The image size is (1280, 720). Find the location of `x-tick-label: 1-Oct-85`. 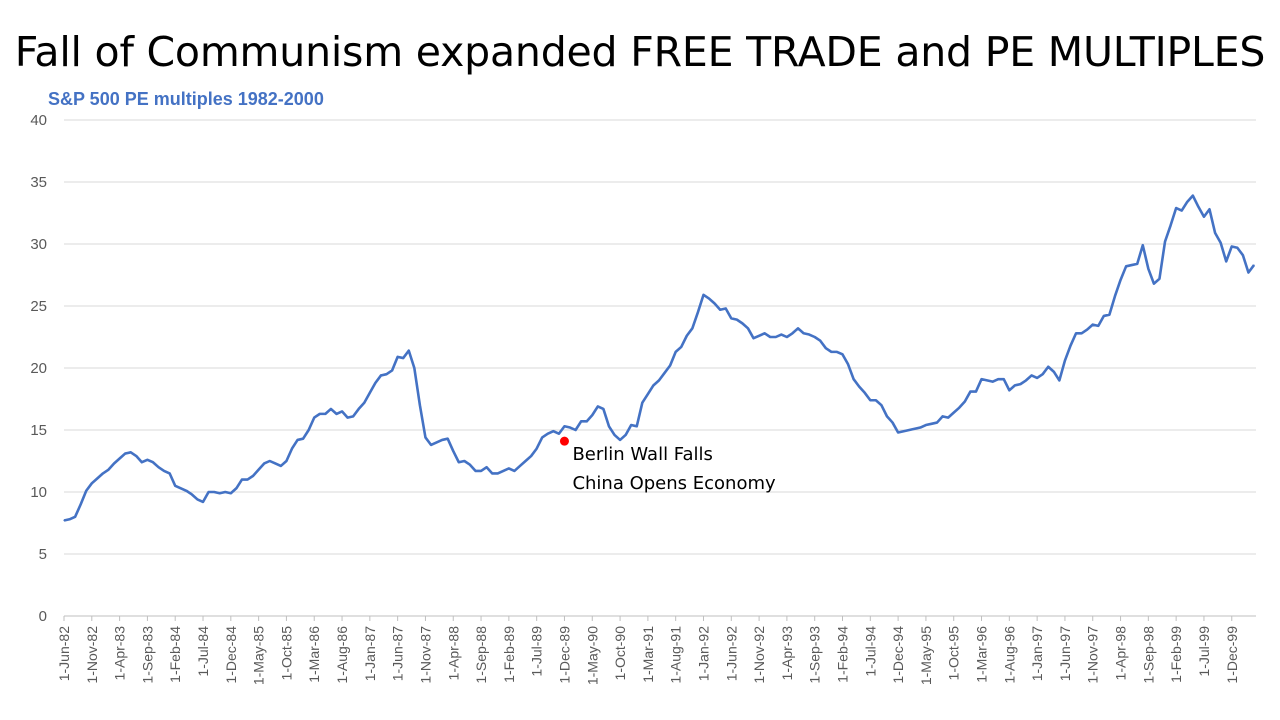

x-tick-label: 1-Oct-85 is located at coordinates (286, 653).